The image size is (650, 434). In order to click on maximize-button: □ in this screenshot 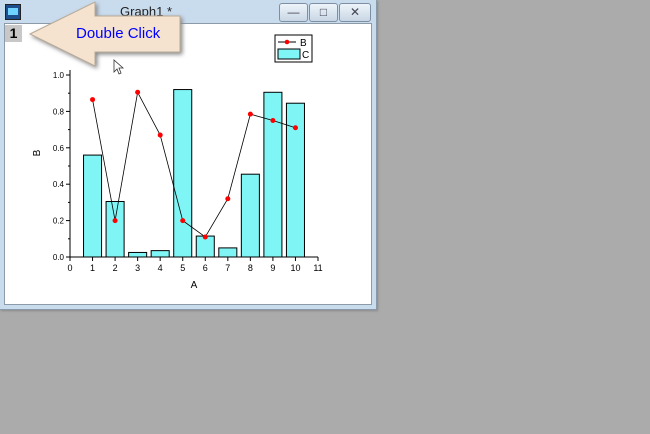, I will do `click(323, 12)`.